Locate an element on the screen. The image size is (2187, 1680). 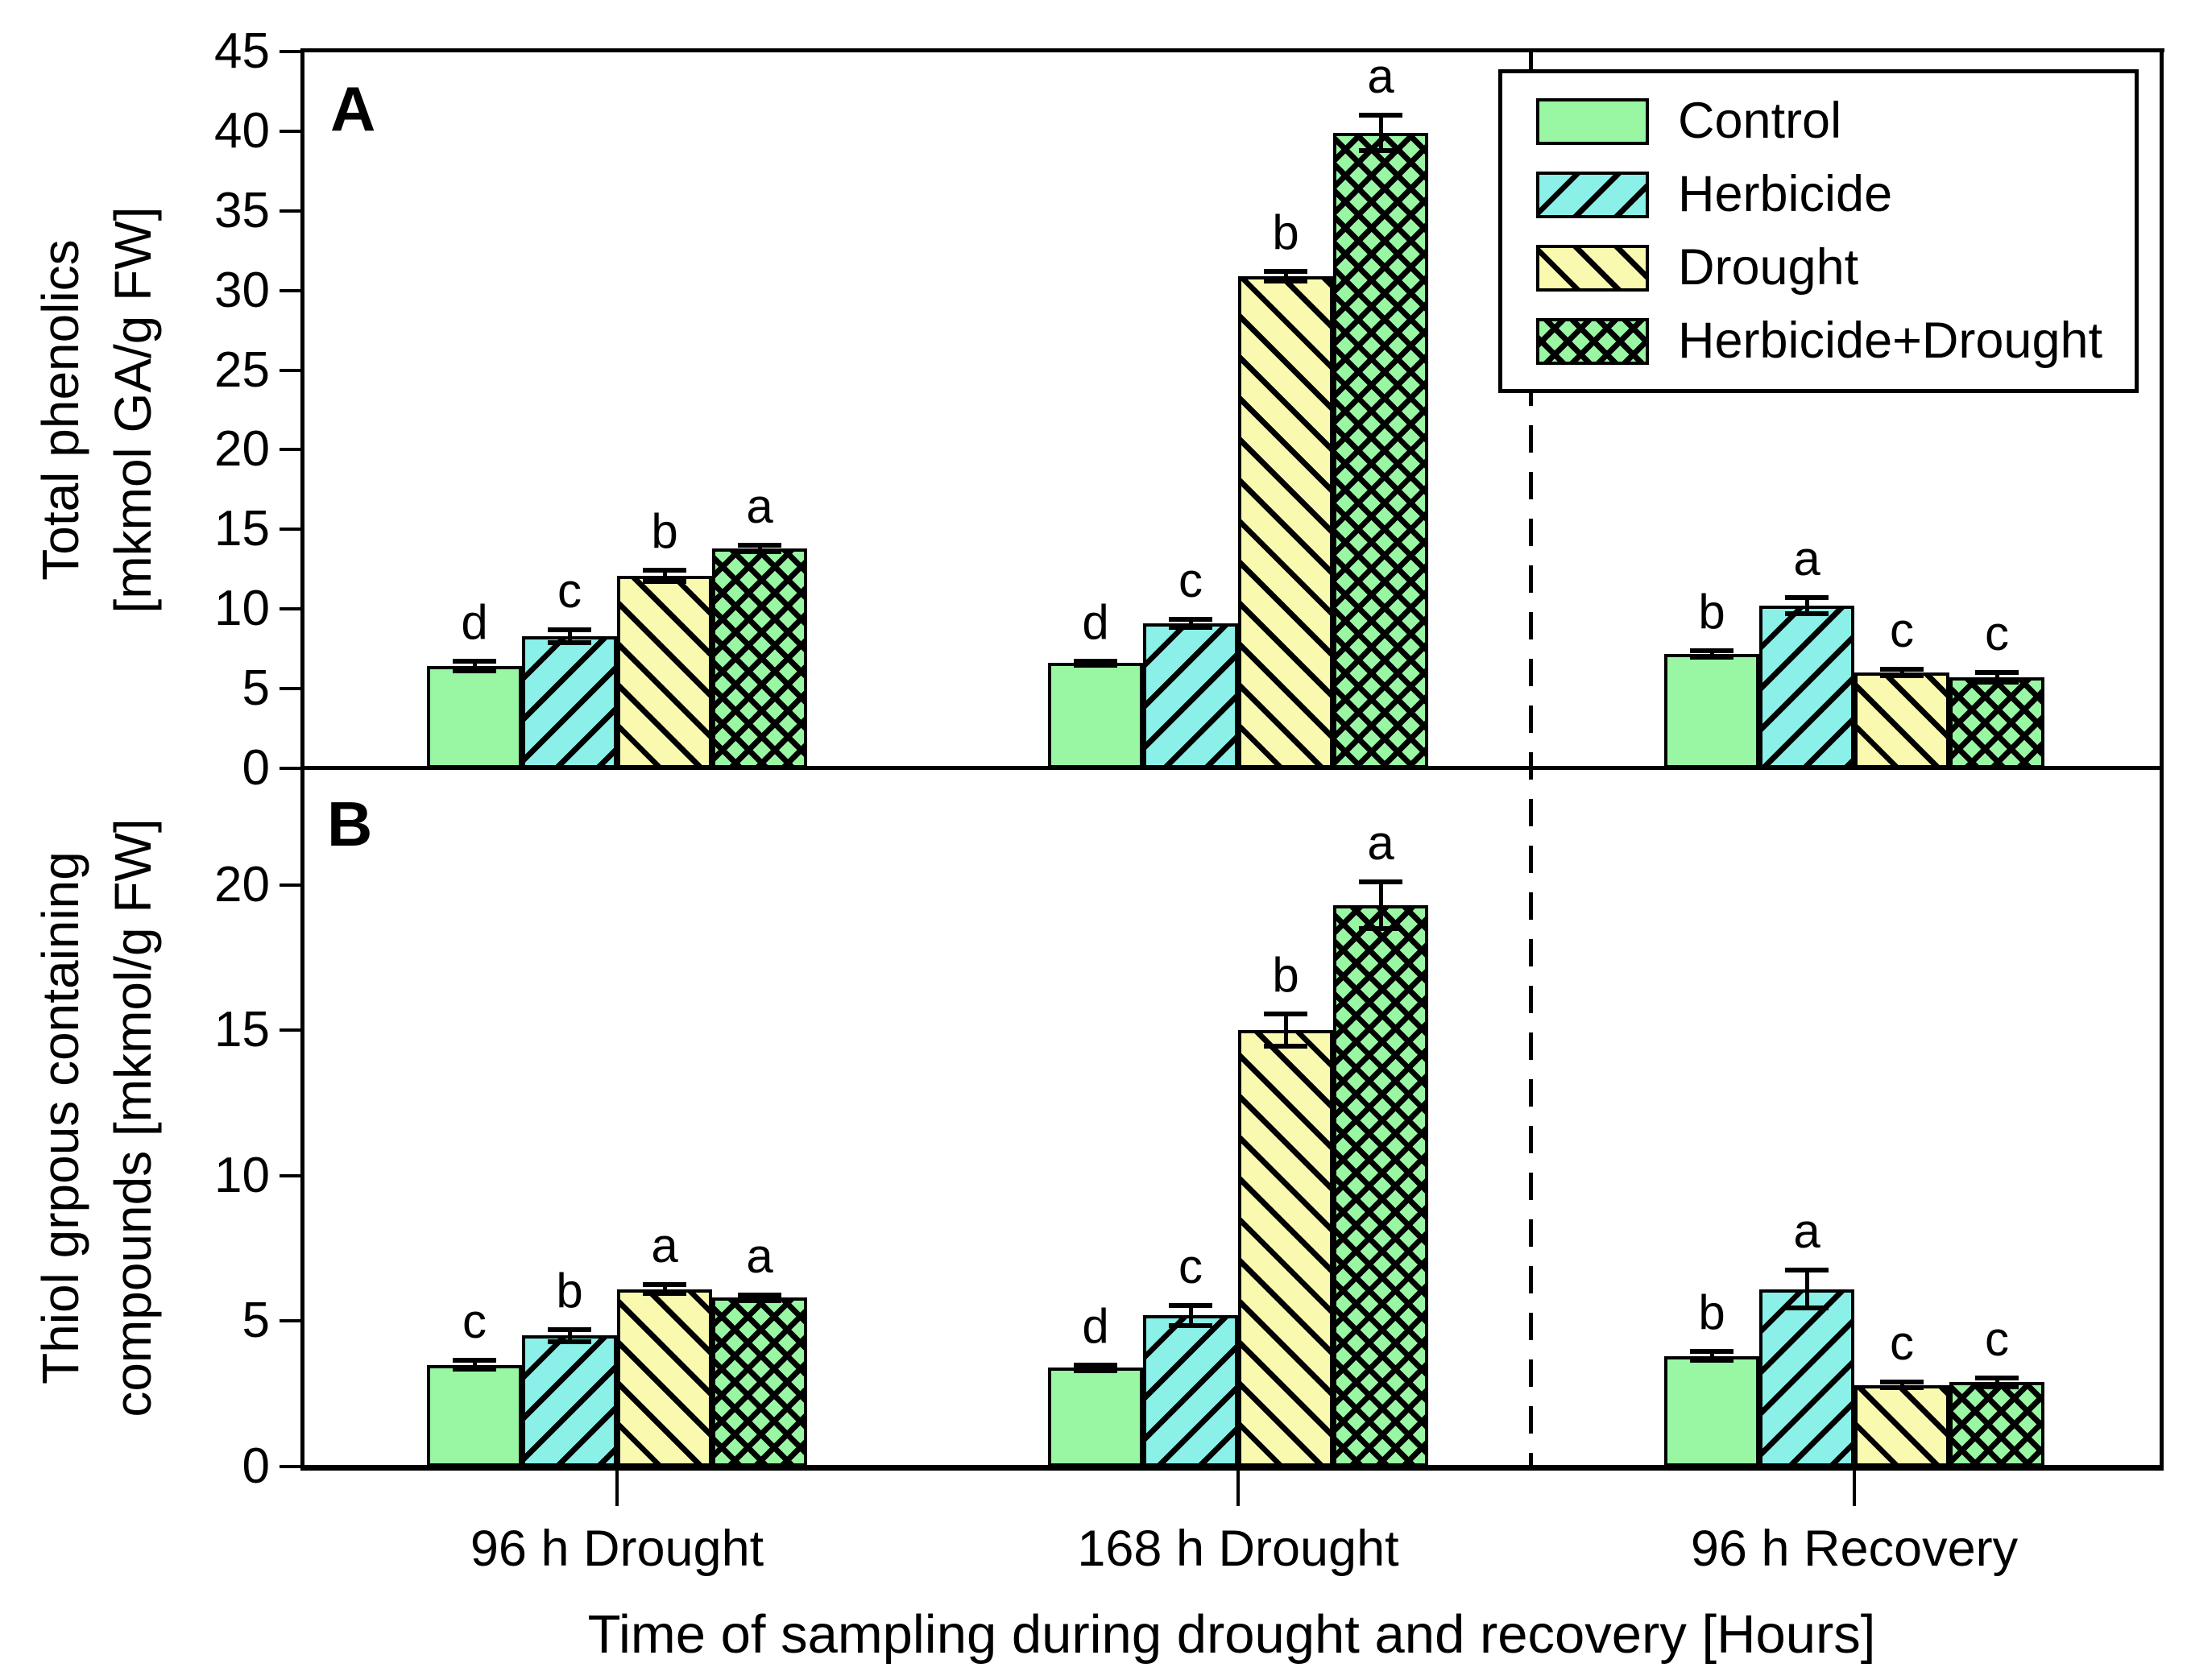
legend-label: Drought is located at coordinates (1769, 267).